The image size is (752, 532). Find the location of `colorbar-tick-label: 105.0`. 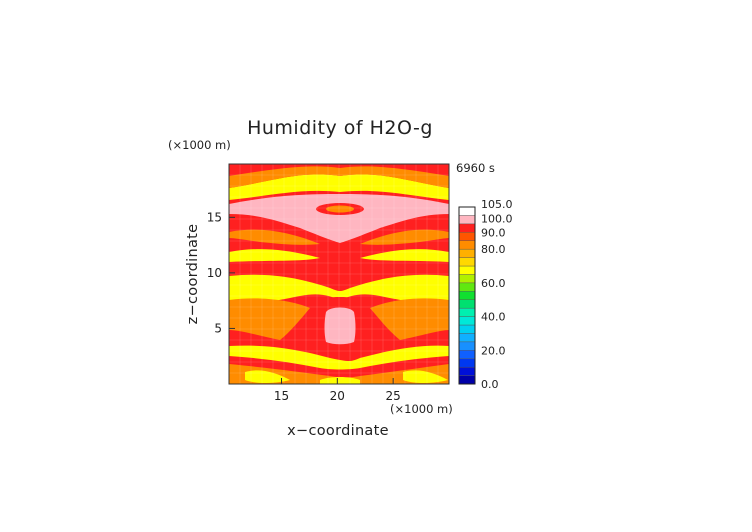

colorbar-tick-label: 105.0 is located at coordinates (497, 204).